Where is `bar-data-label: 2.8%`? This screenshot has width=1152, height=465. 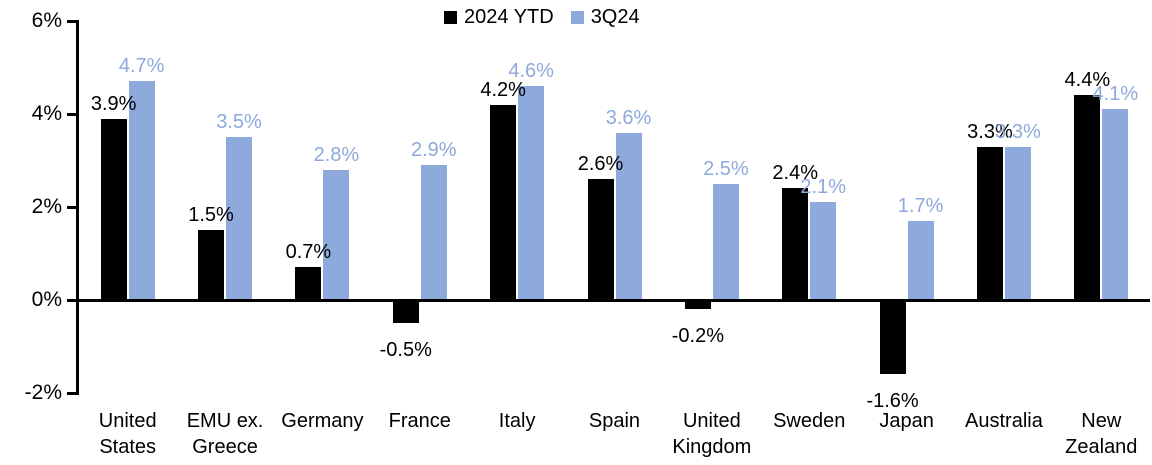
bar-data-label: 2.8% is located at coordinates (336, 154).